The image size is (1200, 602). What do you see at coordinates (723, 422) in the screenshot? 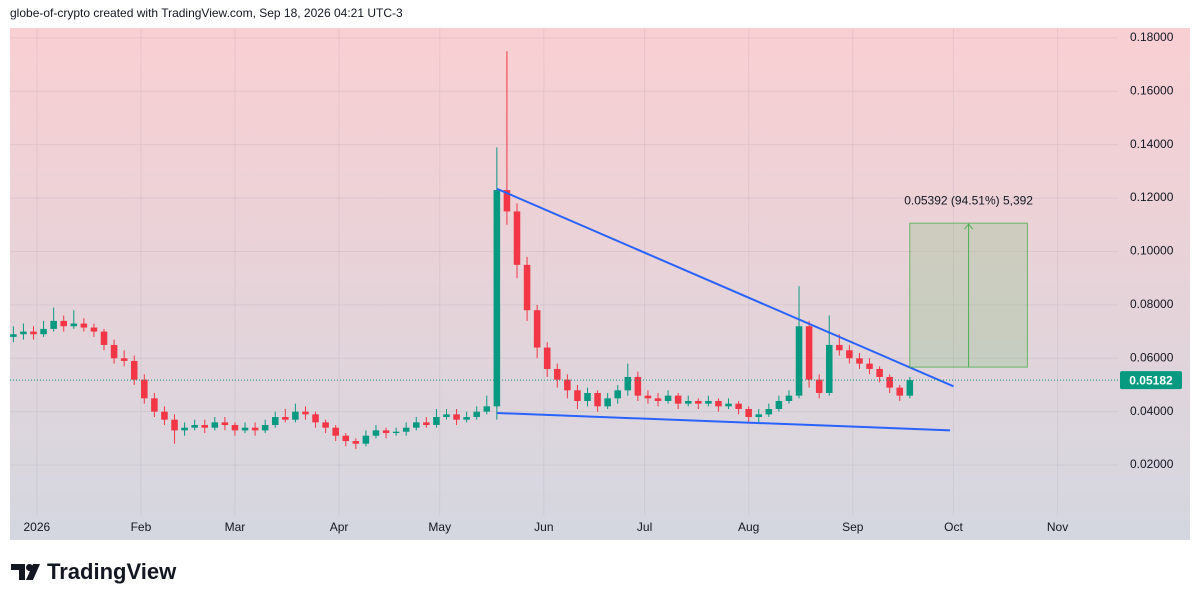
I see `trendline` at bounding box center [723, 422].